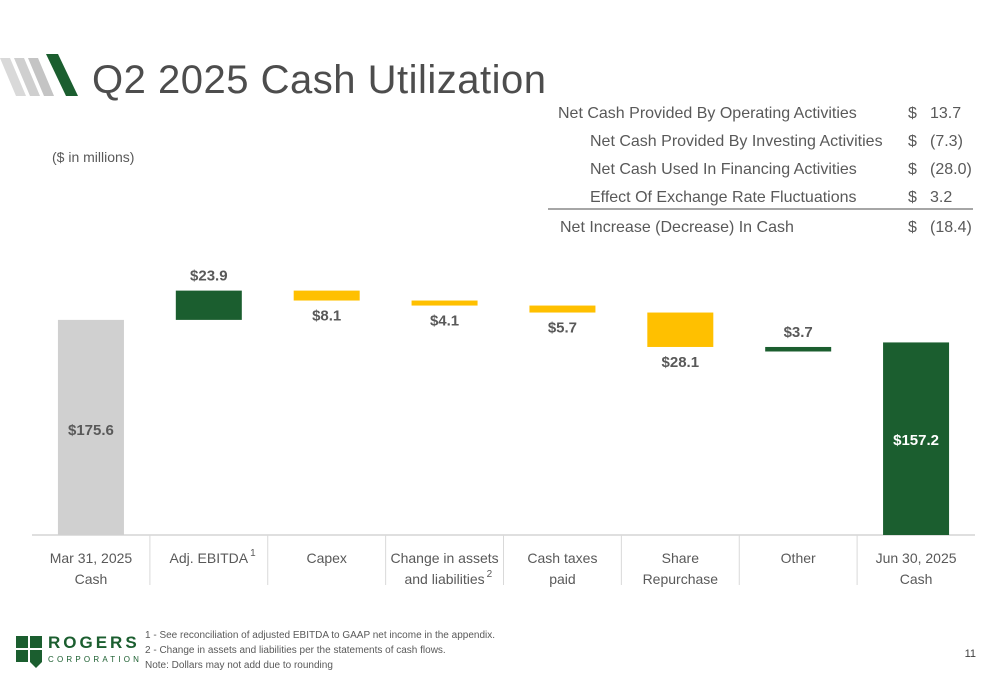  What do you see at coordinates (946, 113) in the screenshot?
I see `cash-flow-value: 13.7` at bounding box center [946, 113].